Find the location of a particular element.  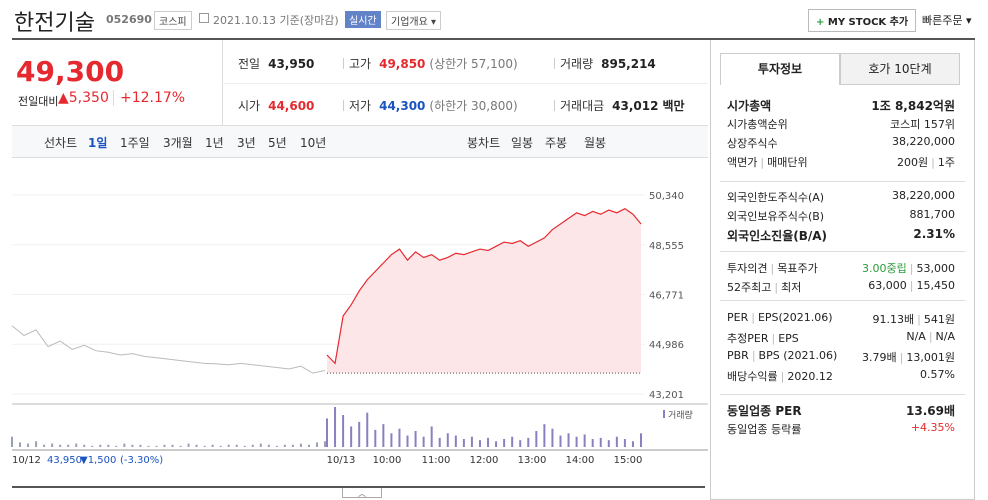

chart-tab-bar is located at coordinates (360, 141).